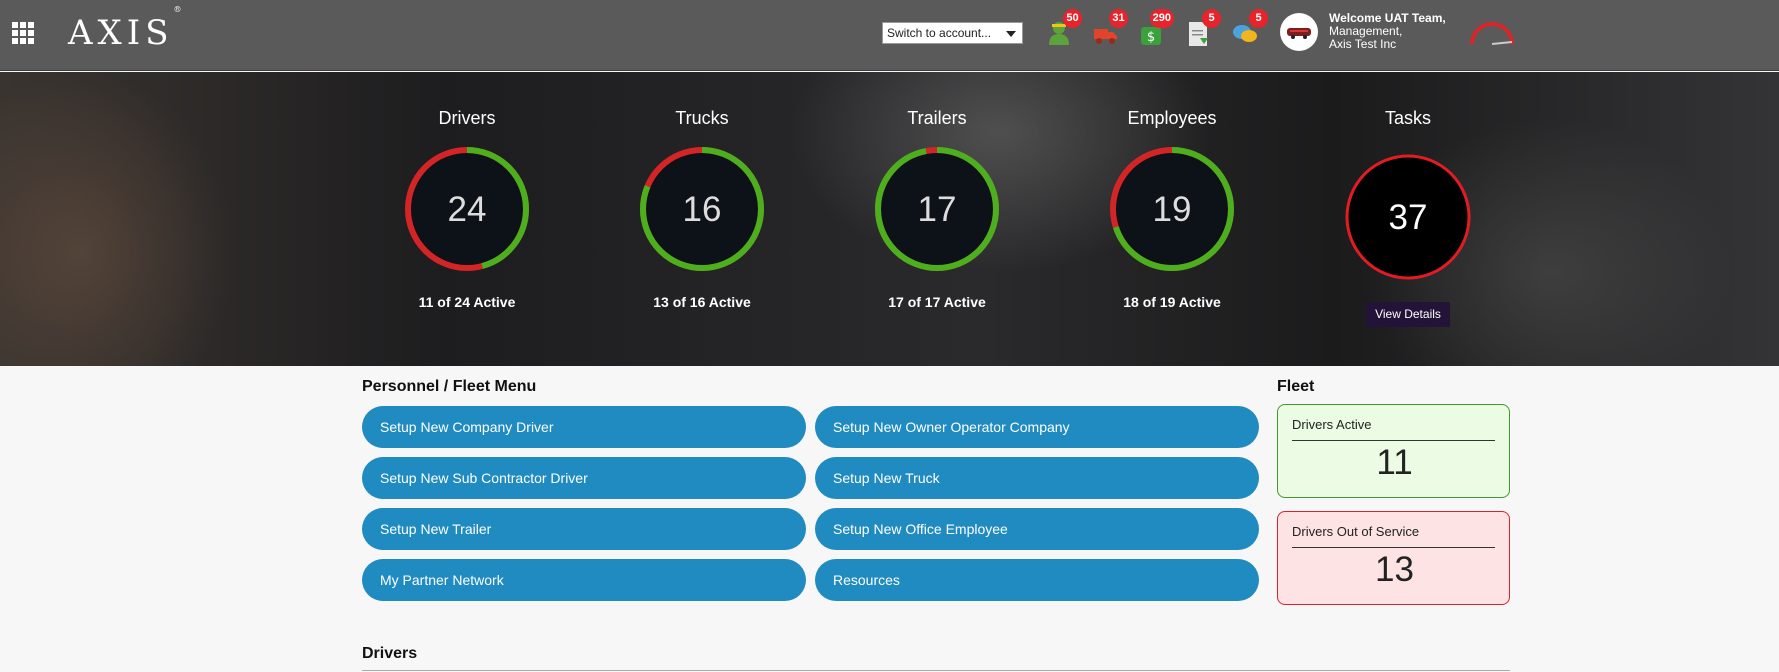 The height and width of the screenshot is (672, 1779). I want to click on fleet-title: Fleet, so click(1296, 386).